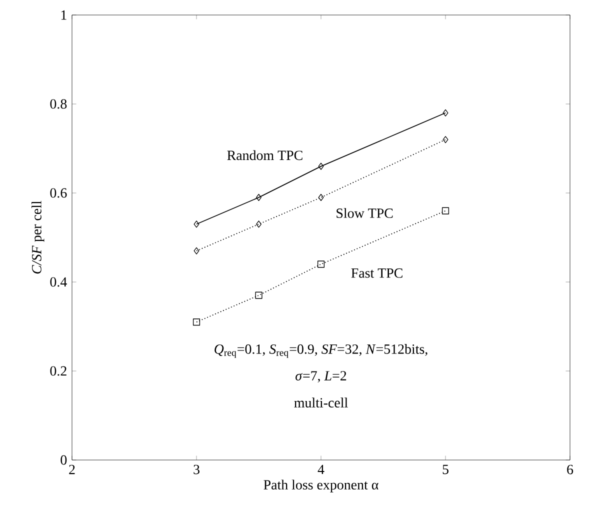 The height and width of the screenshot is (530, 589). Describe the element at coordinates (321, 403) in the screenshot. I see `annotation: multi-cell` at that location.